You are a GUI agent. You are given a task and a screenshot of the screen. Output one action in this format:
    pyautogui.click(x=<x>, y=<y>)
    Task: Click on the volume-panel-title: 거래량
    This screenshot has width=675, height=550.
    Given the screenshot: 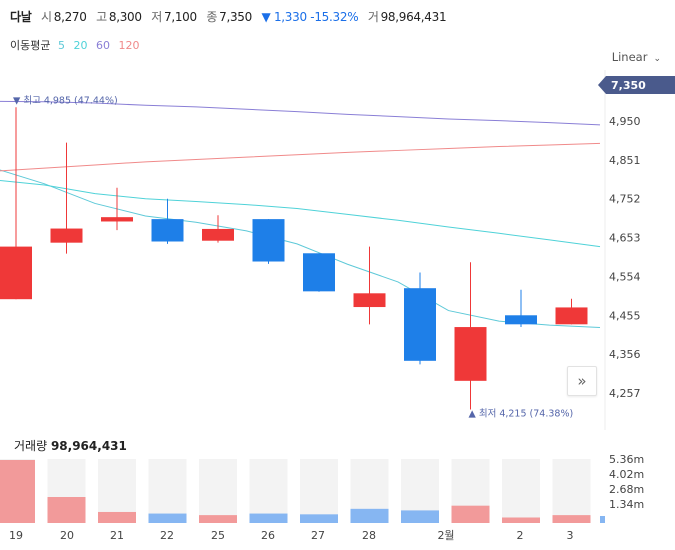 What is the action you would take?
    pyautogui.click(x=31, y=446)
    